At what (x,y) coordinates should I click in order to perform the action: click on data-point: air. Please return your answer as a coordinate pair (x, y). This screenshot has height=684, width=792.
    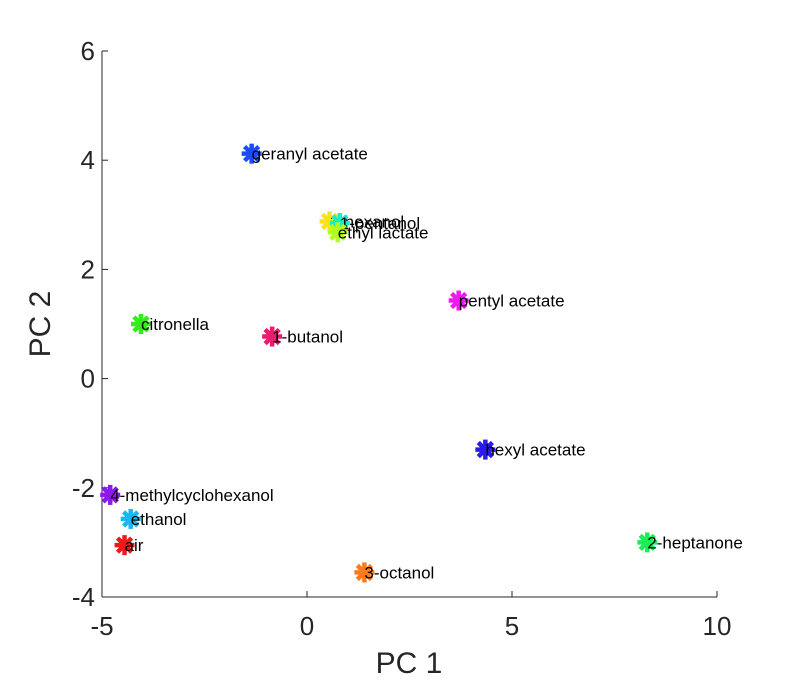
    Looking at the image, I should click on (129, 545).